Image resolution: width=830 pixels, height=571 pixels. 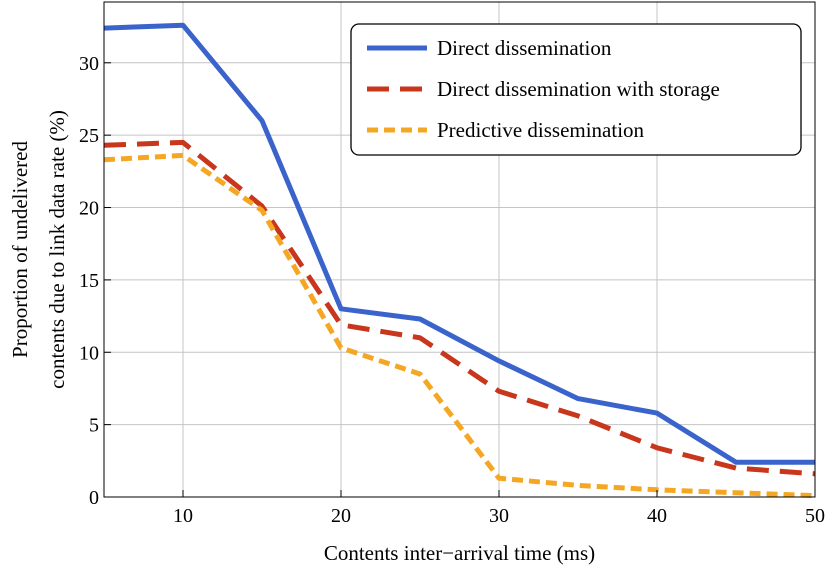 What do you see at coordinates (524, 48) in the screenshot?
I see `legend-label-1: Direct dissemination` at bounding box center [524, 48].